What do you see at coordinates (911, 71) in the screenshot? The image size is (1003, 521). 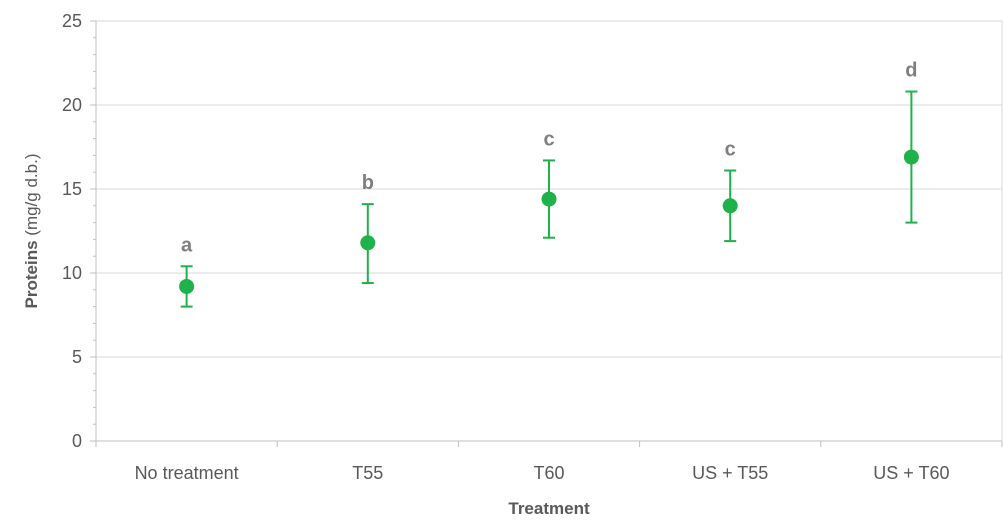 I see `significance-label: d` at bounding box center [911, 71].